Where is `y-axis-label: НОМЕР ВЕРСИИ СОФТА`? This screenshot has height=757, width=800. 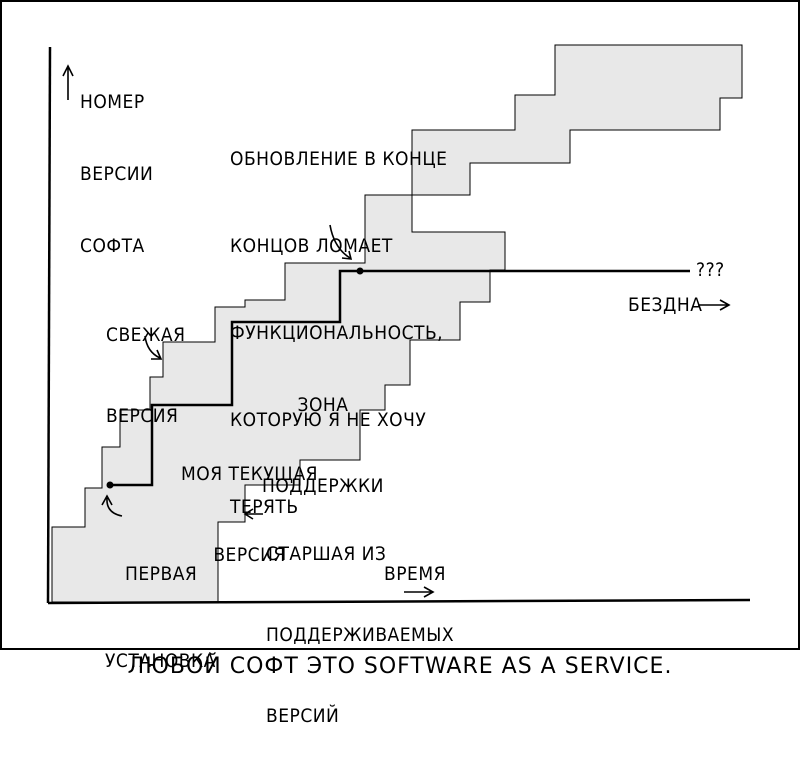
y-axis-label: НОМЕР ВЕРСИИ СОФТА is located at coordinates (117, 174).